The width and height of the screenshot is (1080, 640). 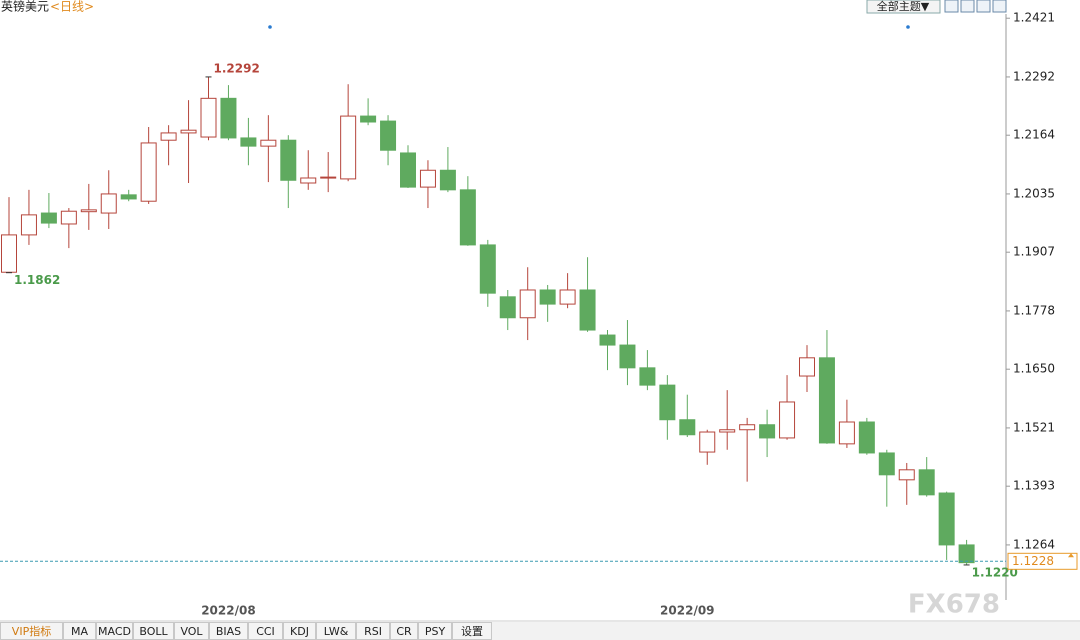 I want to click on x-tick-label: 2022/09, so click(x=687, y=611).